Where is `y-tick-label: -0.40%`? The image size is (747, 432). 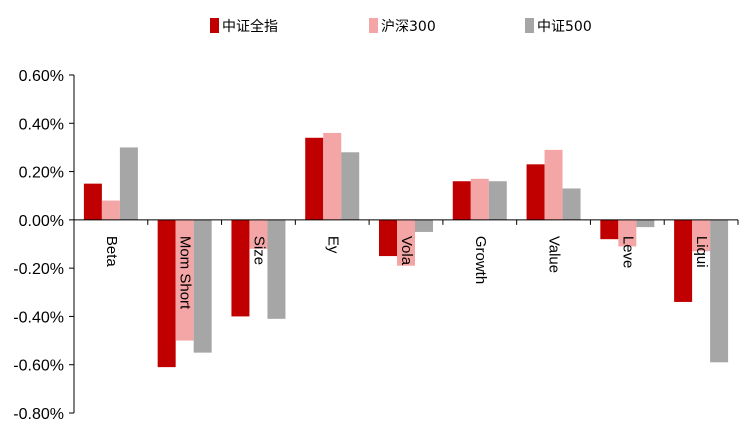
y-tick-label: -0.40% is located at coordinates (38, 317).